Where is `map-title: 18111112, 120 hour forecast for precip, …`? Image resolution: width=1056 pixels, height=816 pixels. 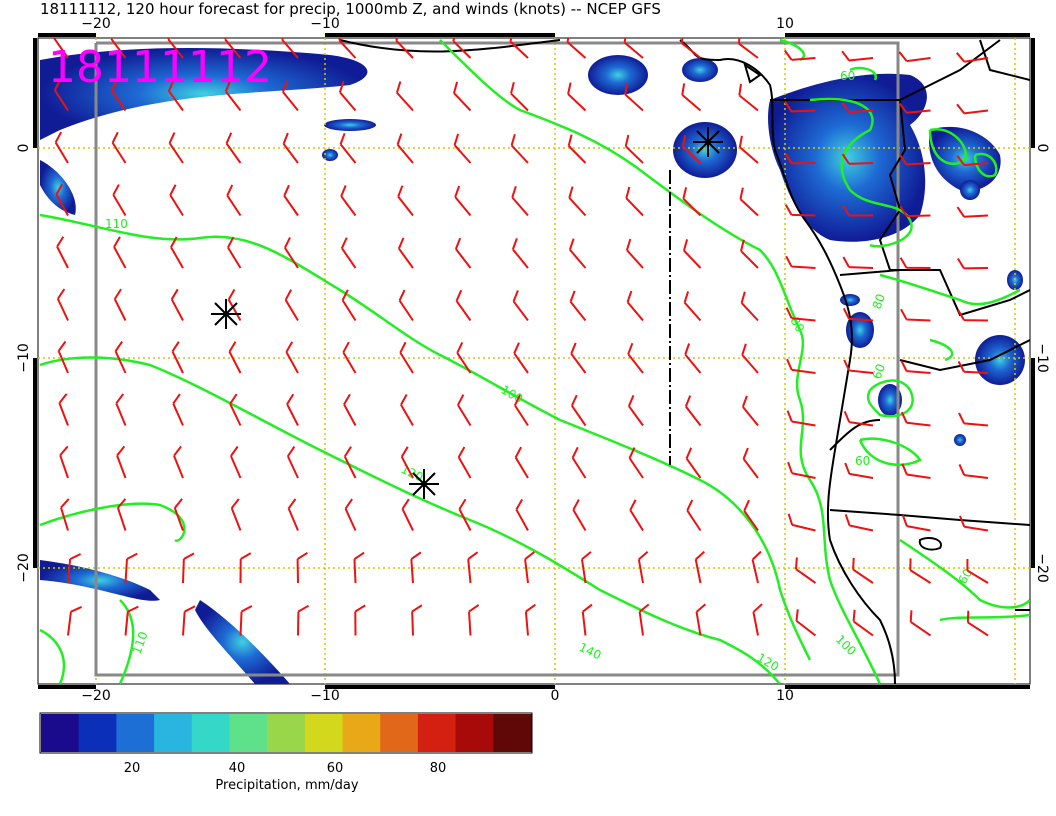 map-title: 18111112, 120 hour forecast for precip, … is located at coordinates (350, 9).